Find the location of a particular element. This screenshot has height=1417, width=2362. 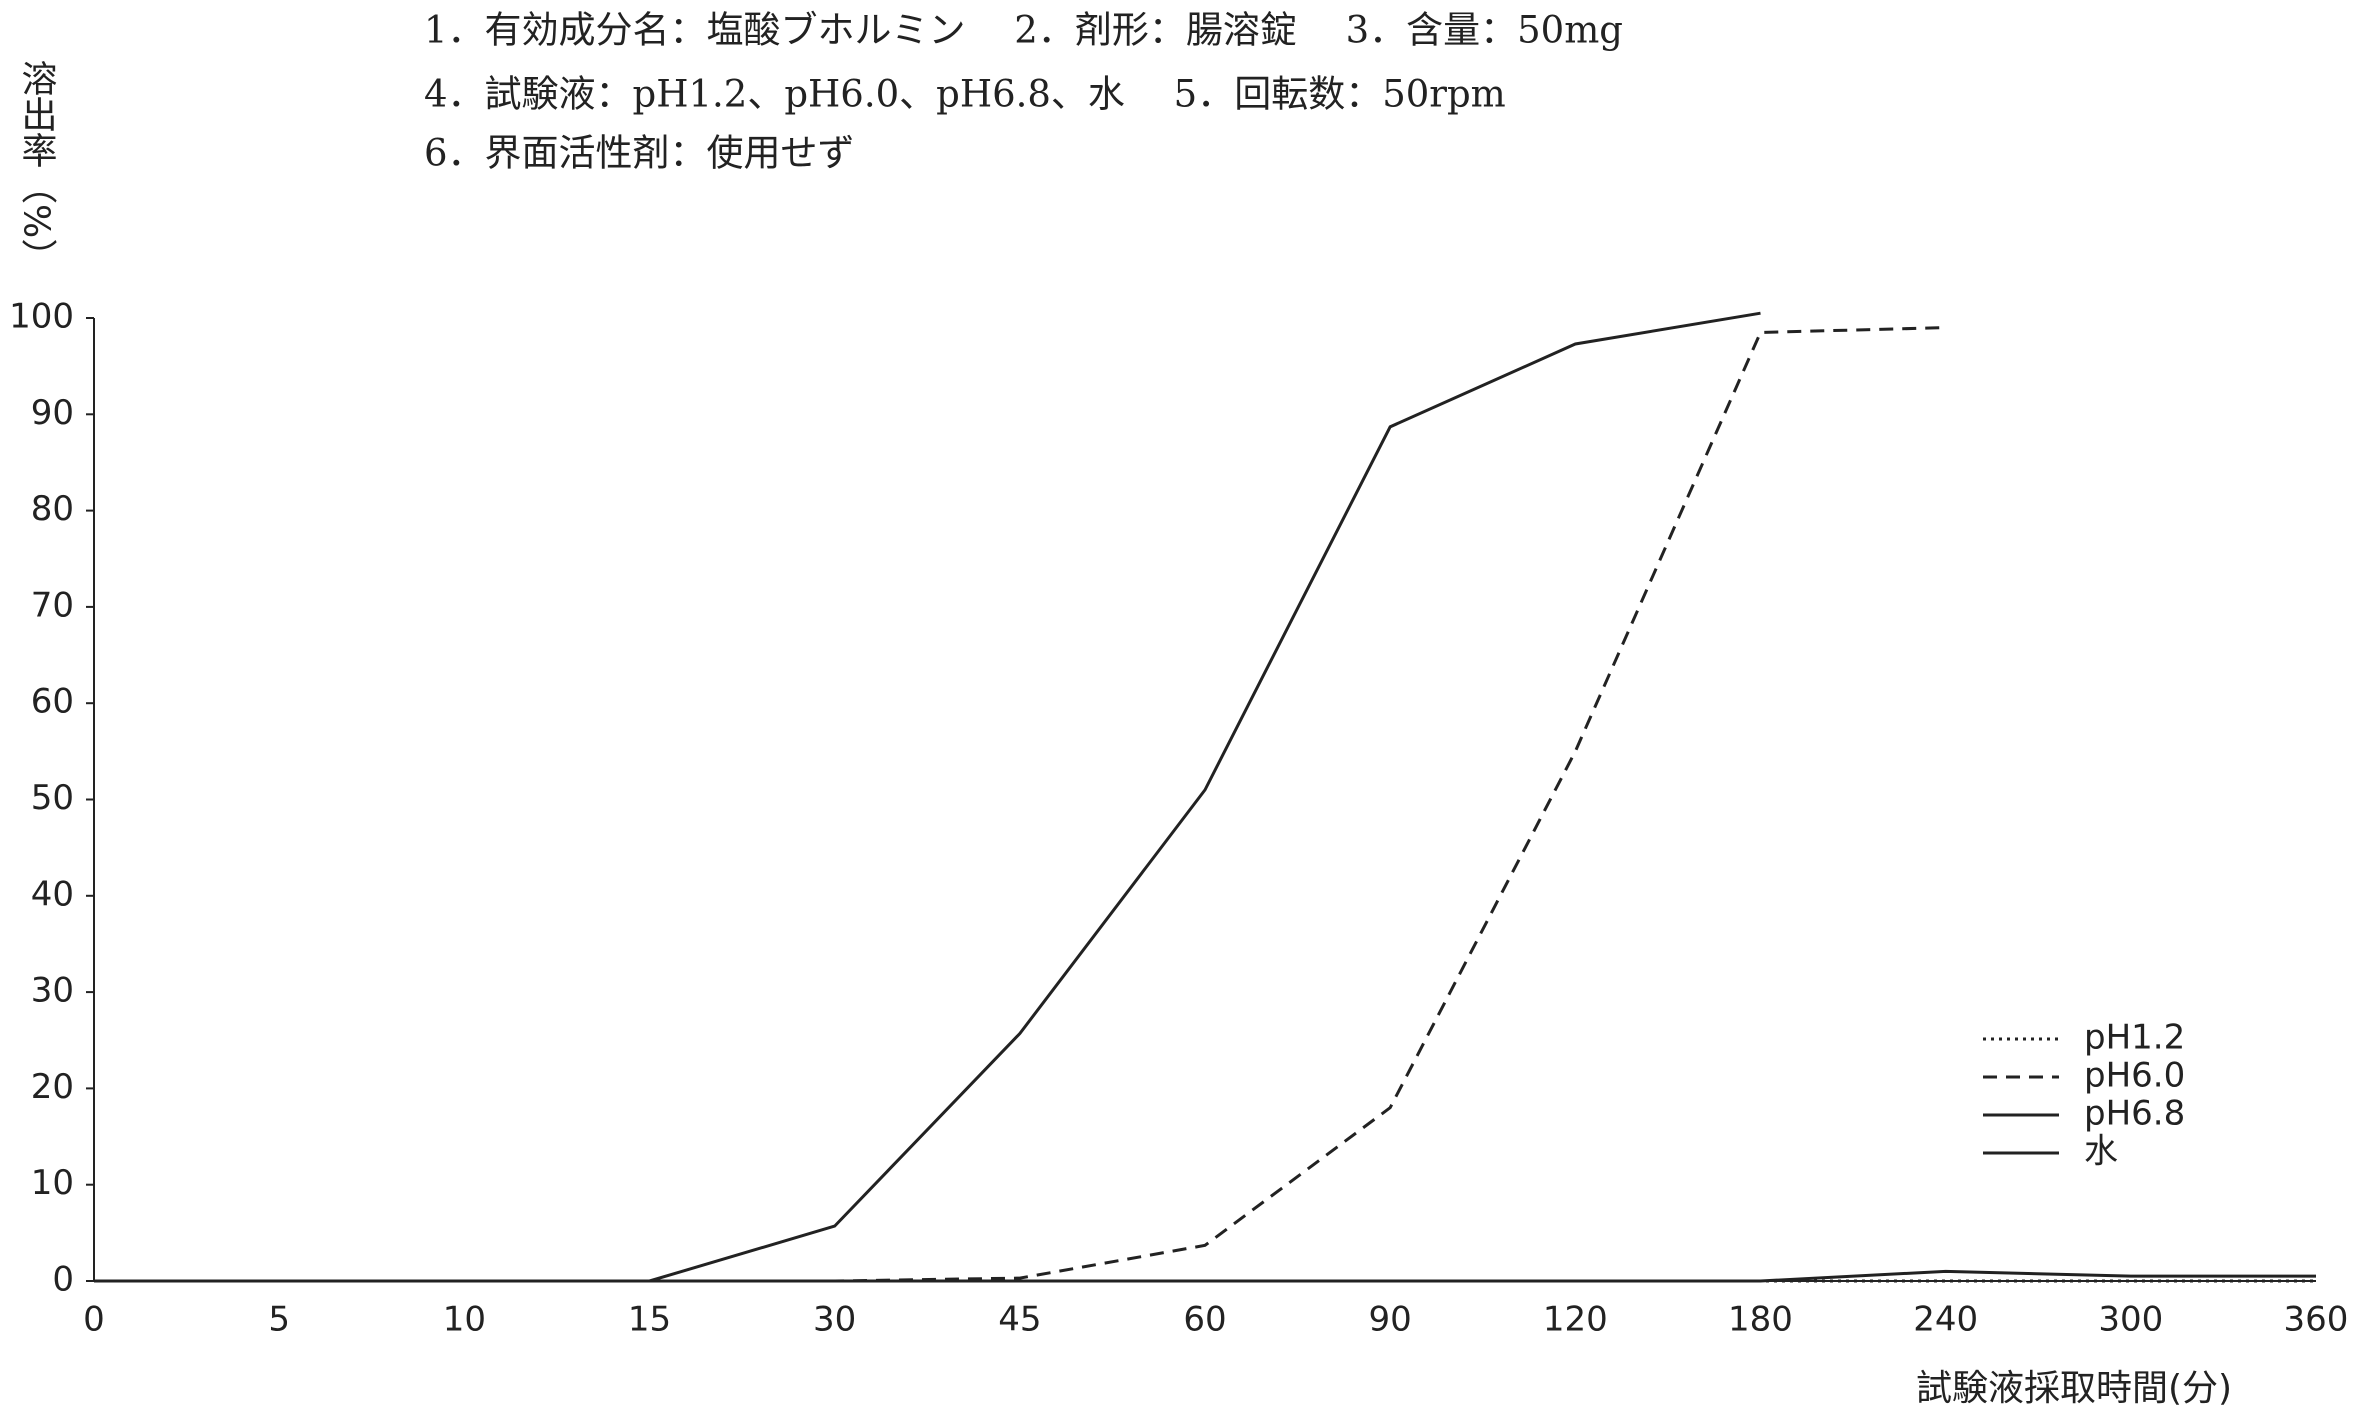

x-axis-label: 試験液採取時間(分) is located at coordinates (2074, 1388).